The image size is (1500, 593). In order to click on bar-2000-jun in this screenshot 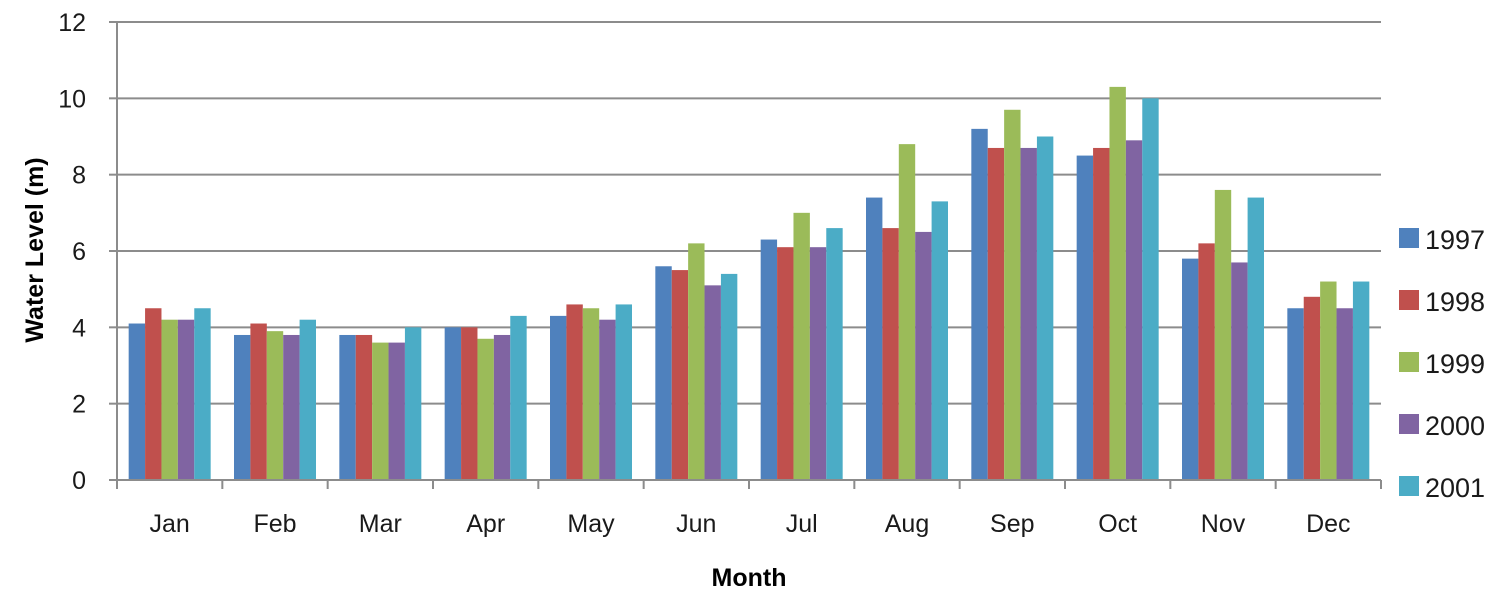, I will do `click(712, 382)`.